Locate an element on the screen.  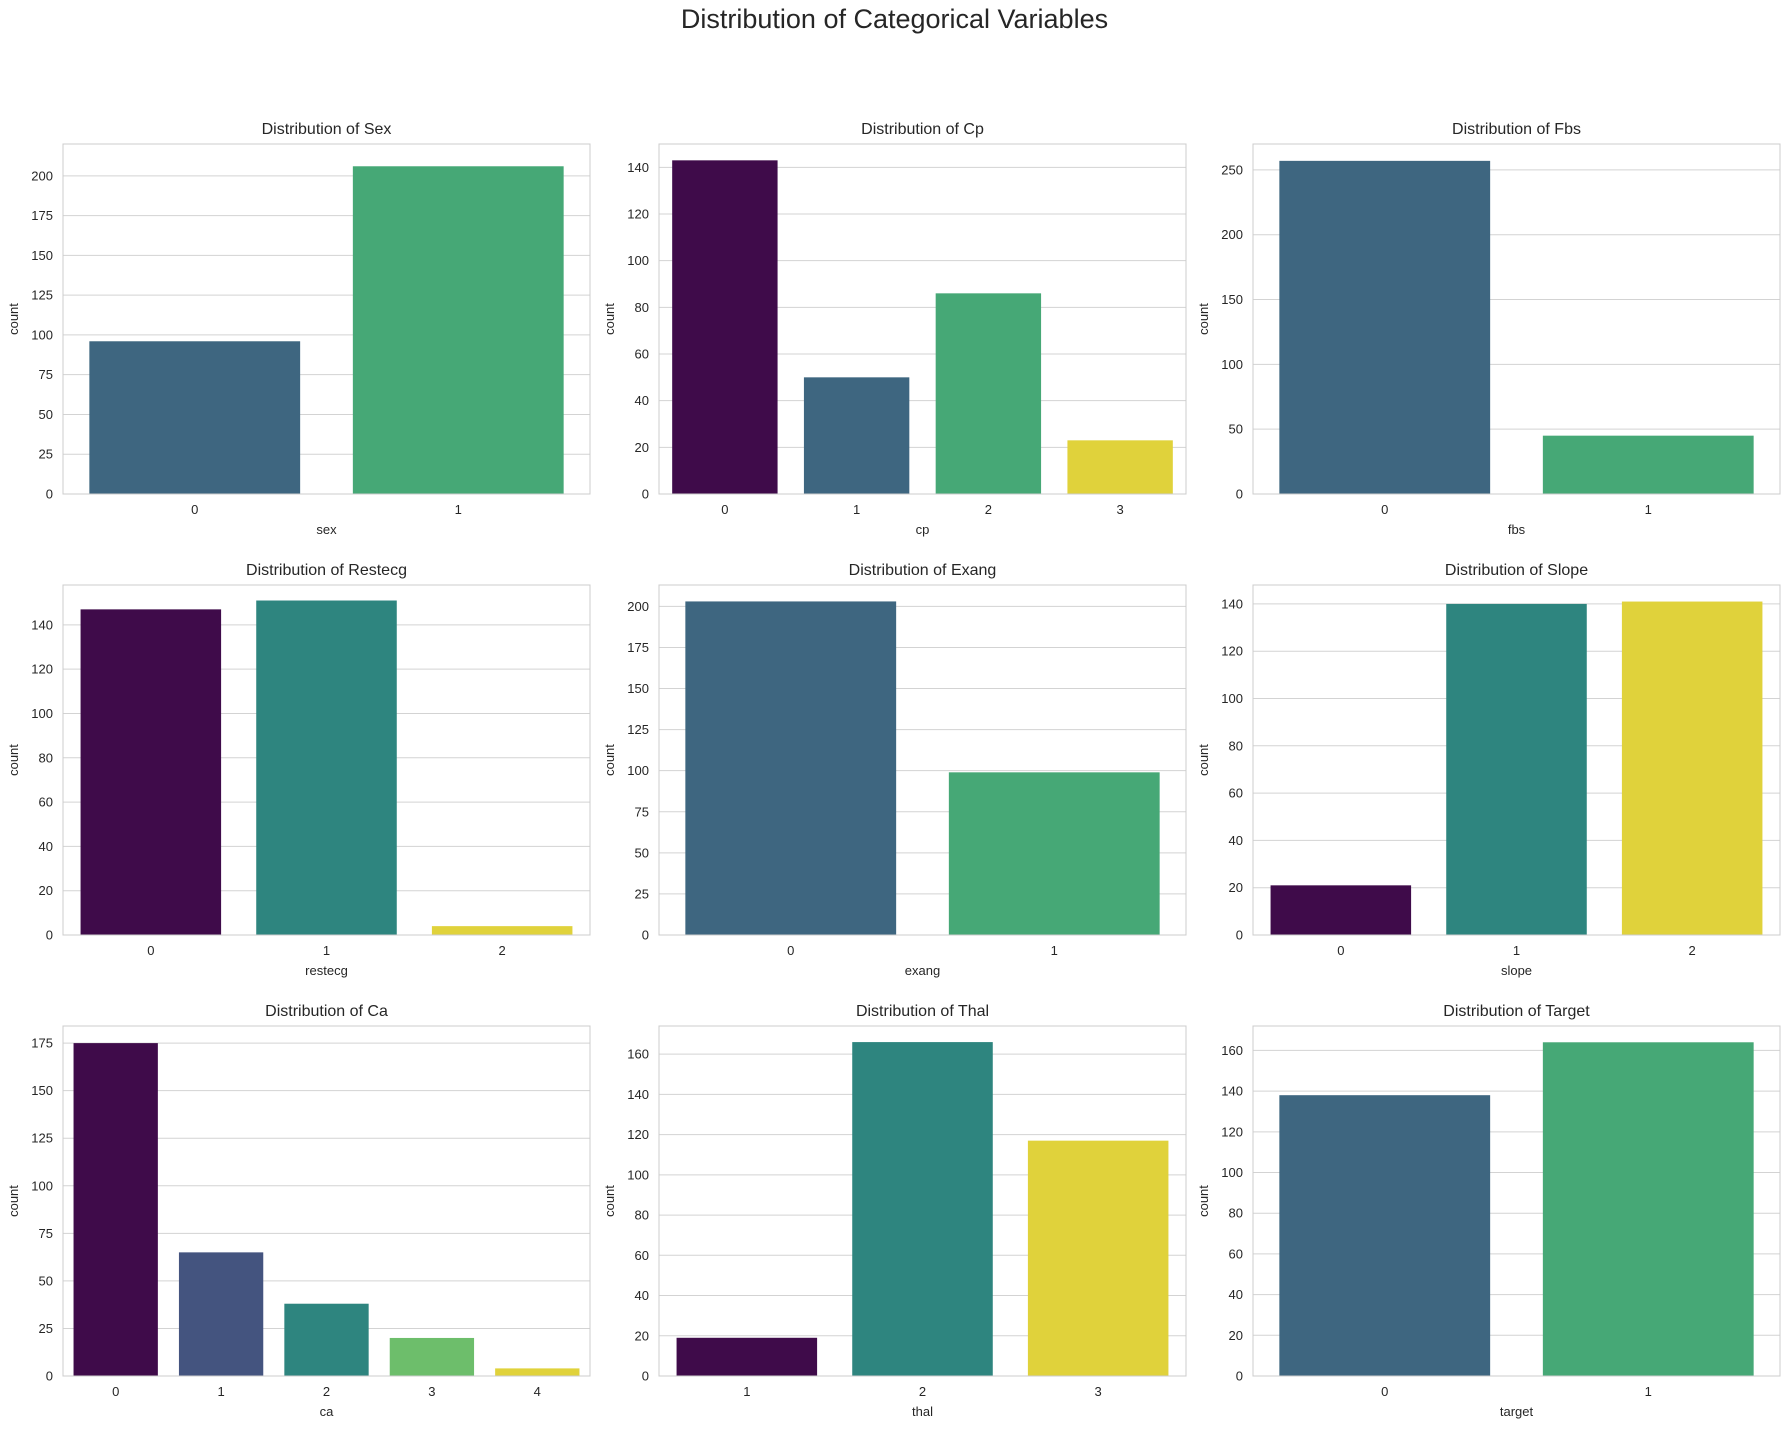
y-tick-label: 150 is located at coordinates (42, 1090).